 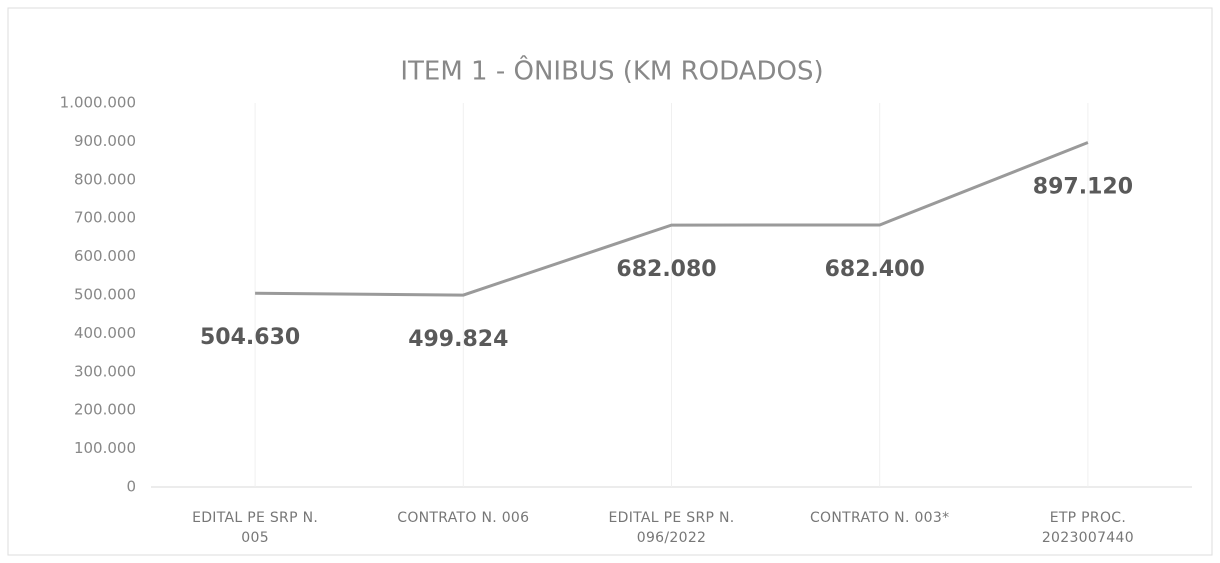 What do you see at coordinates (250, 337) in the screenshot?
I see `data-label: 504.630` at bounding box center [250, 337].